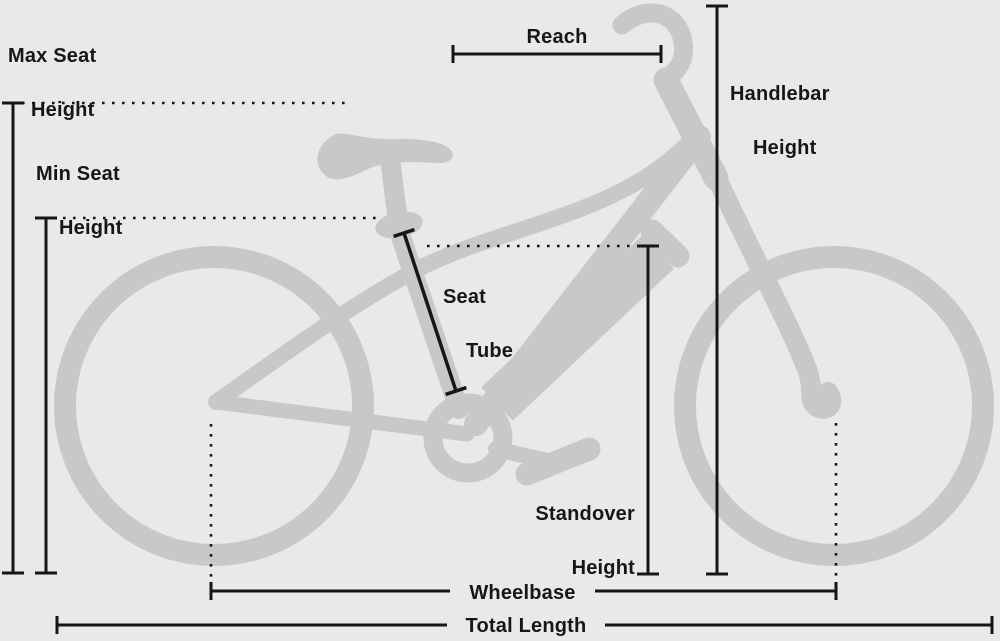 The height and width of the screenshot is (641, 1000). Describe the element at coordinates (399, 225) in the screenshot. I see `seat-clamp-icon` at that location.